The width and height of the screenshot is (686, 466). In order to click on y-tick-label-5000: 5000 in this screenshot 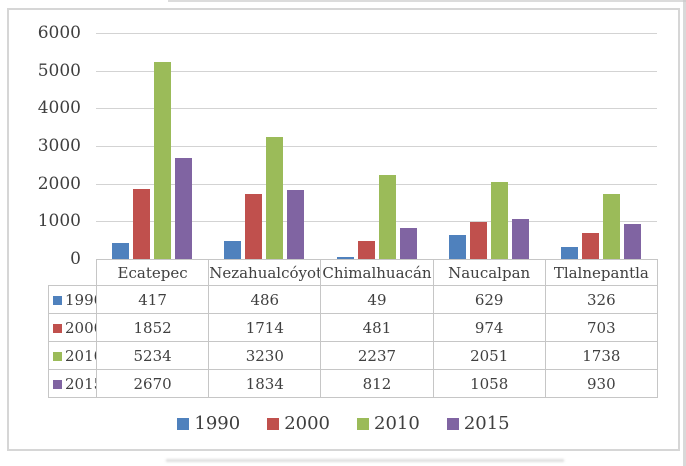, I will do `click(59, 70)`.